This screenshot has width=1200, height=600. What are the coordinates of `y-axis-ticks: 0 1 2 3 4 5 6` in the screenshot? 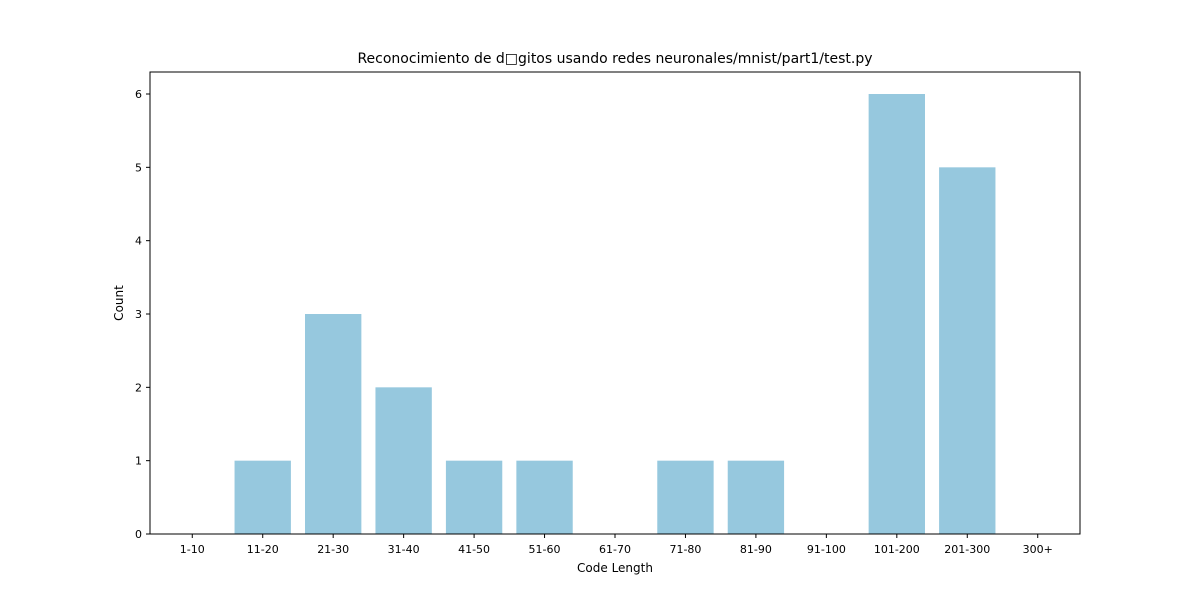 It's located at (142, 314).